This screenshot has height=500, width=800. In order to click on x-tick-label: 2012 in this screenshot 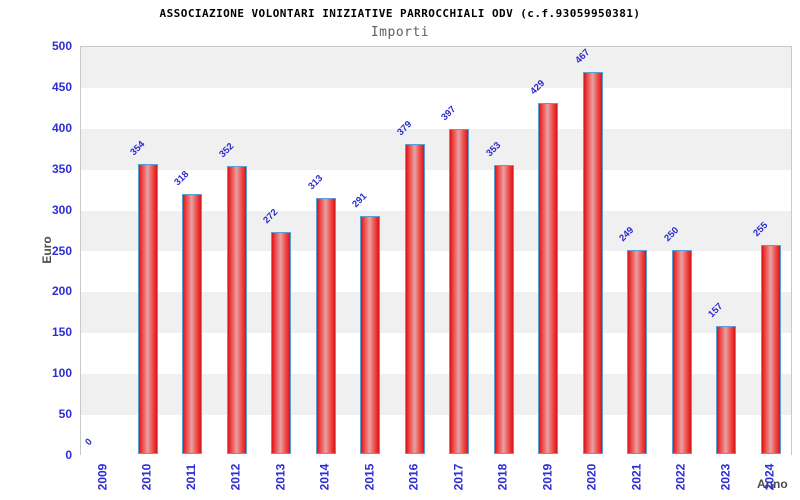, I will do `click(235, 477)`.